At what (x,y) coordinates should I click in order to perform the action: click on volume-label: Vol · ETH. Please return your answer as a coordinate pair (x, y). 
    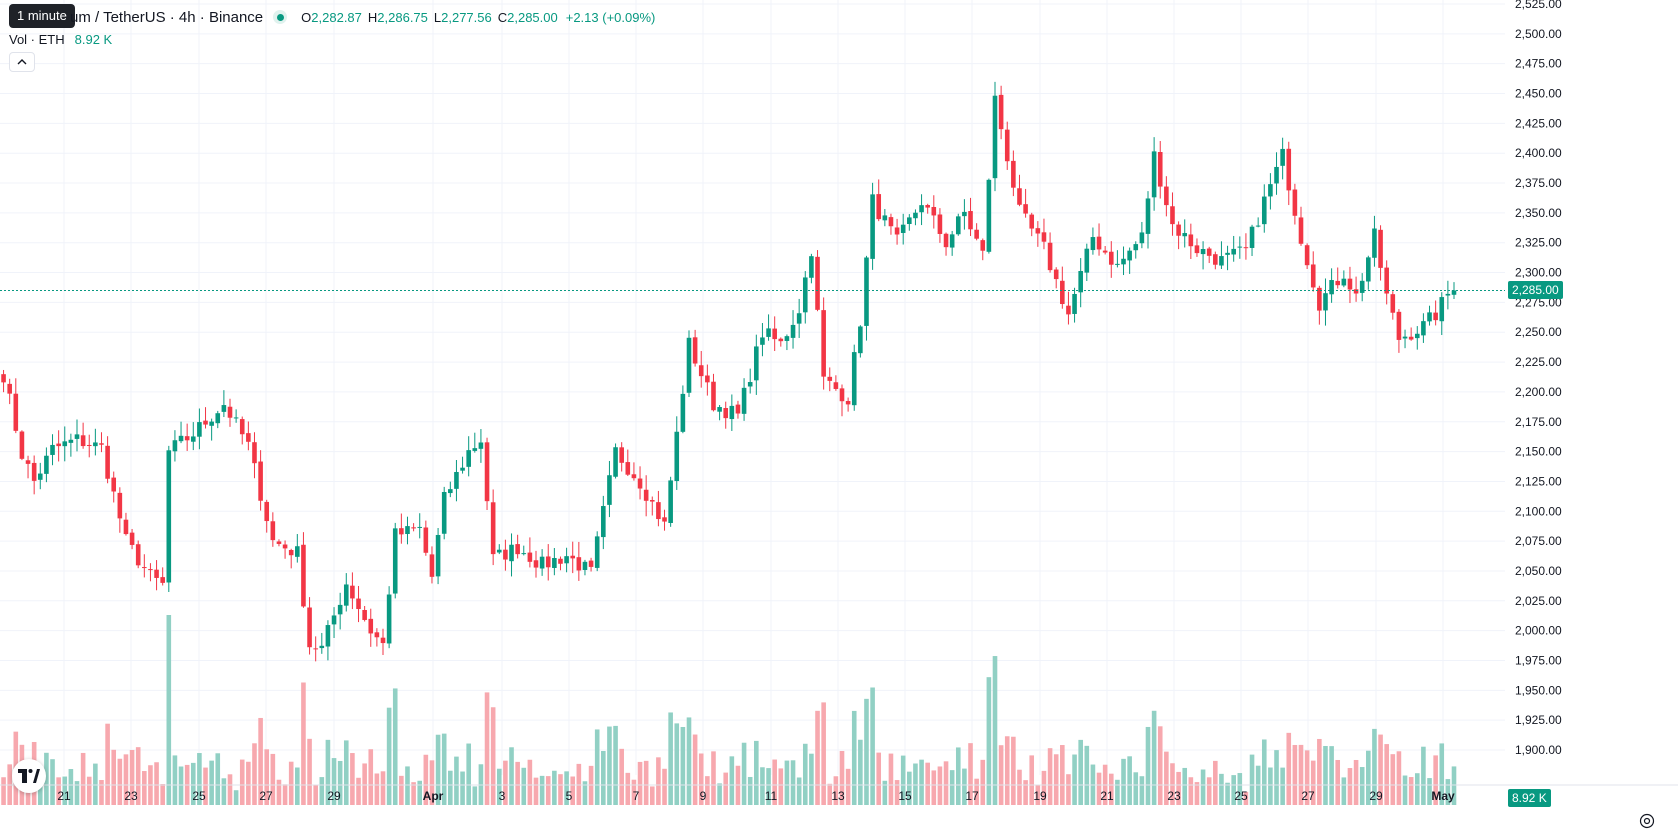
    Looking at the image, I should click on (37, 39).